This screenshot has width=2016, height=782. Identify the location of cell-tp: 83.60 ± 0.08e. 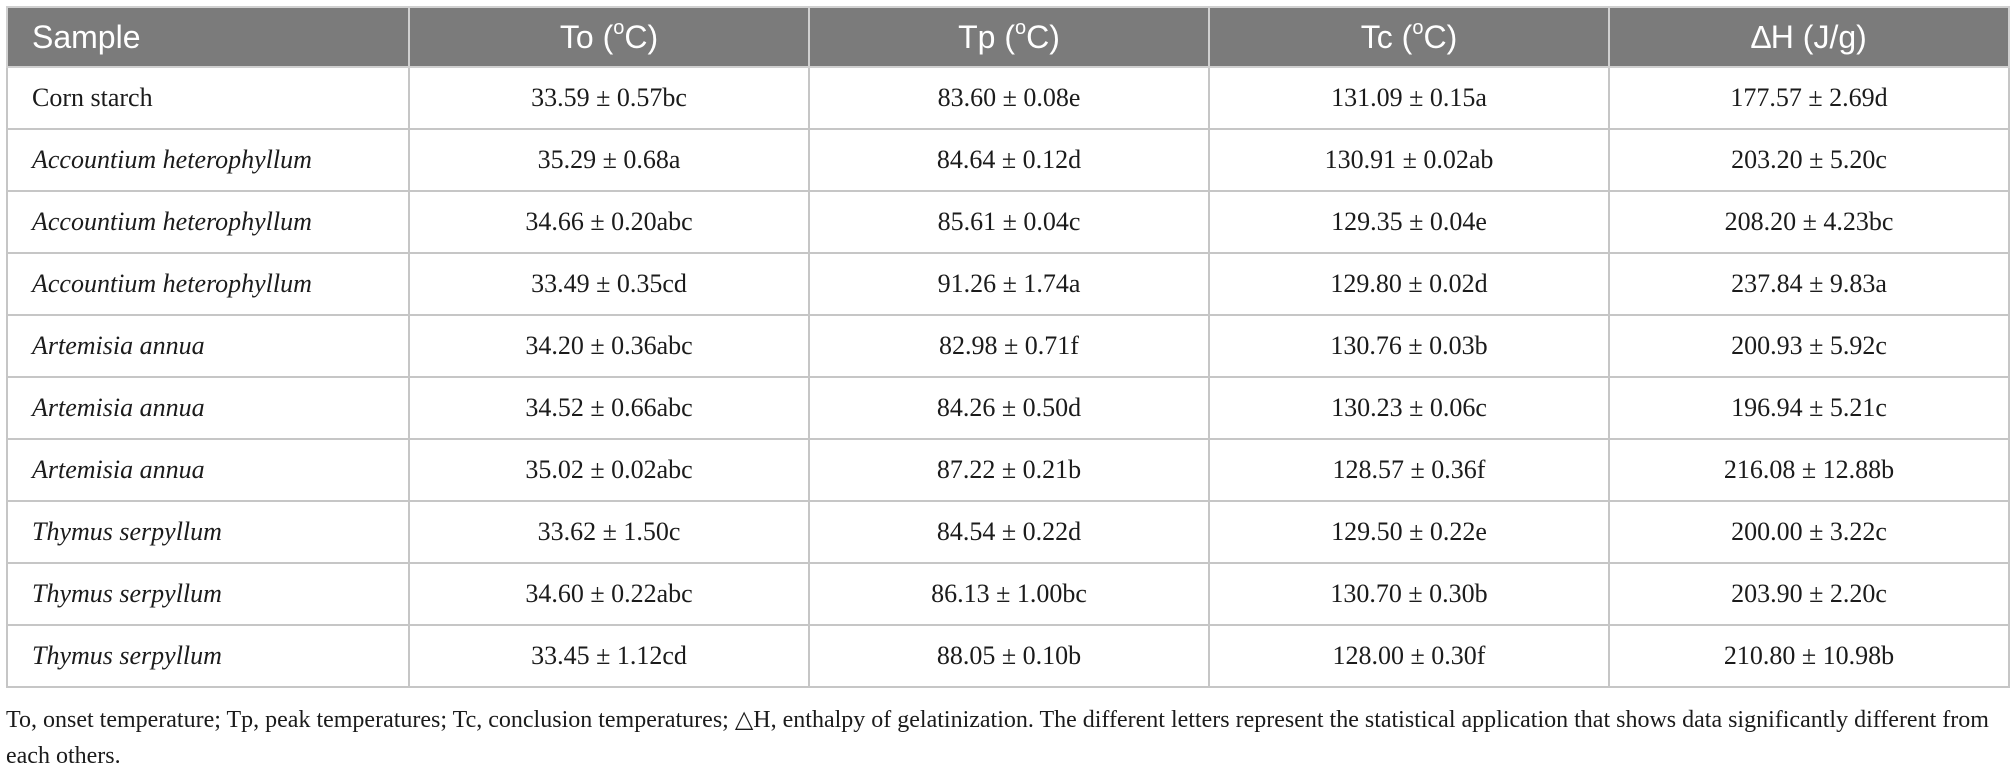
(1009, 98).